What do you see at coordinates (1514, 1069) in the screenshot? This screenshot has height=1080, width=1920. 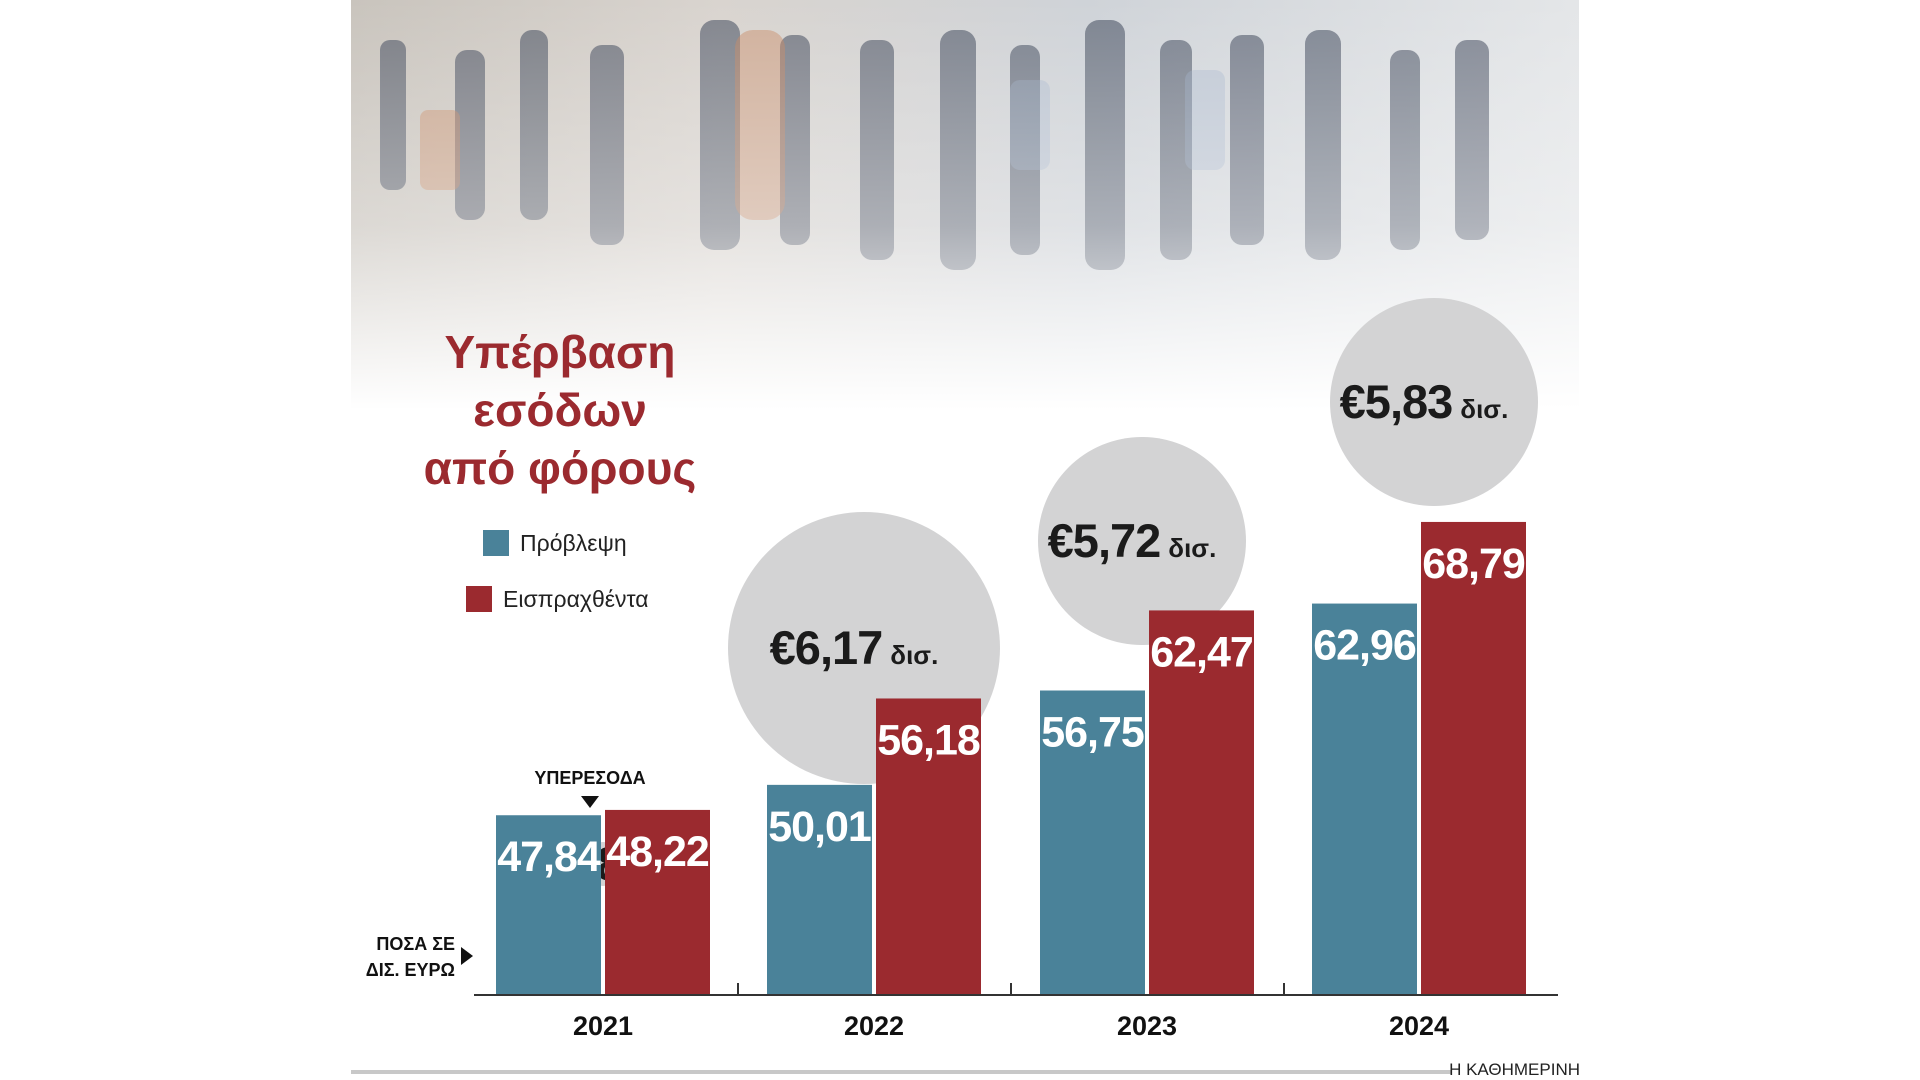 I see `publisher-credit: Η ΚΑΘΗΜΕΡΙΝΗ` at bounding box center [1514, 1069].